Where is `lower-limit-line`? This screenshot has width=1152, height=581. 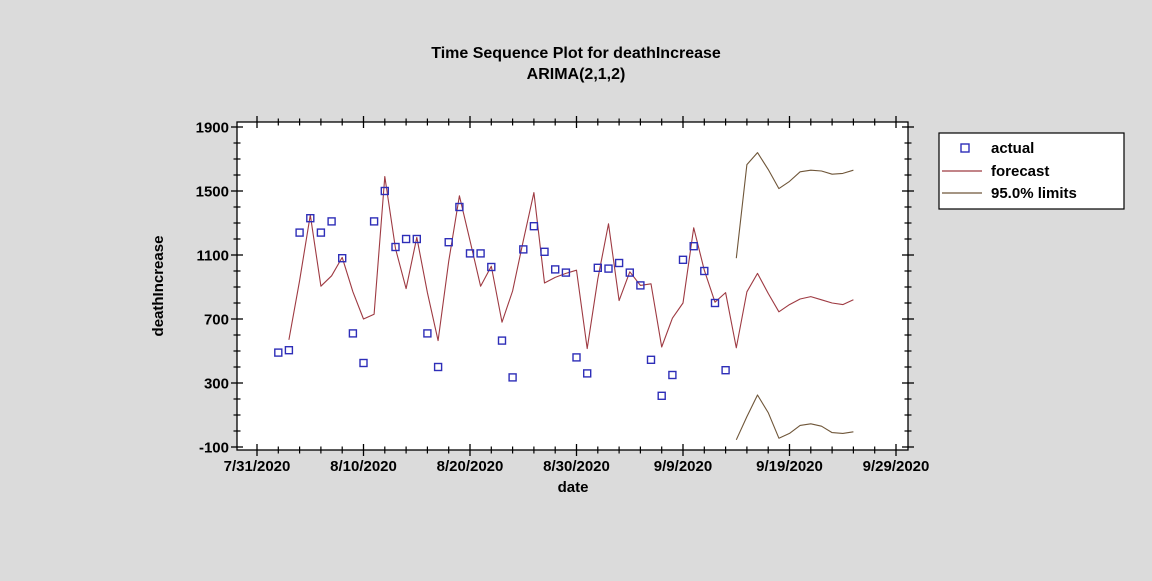 lower-limit-line is located at coordinates (794, 417).